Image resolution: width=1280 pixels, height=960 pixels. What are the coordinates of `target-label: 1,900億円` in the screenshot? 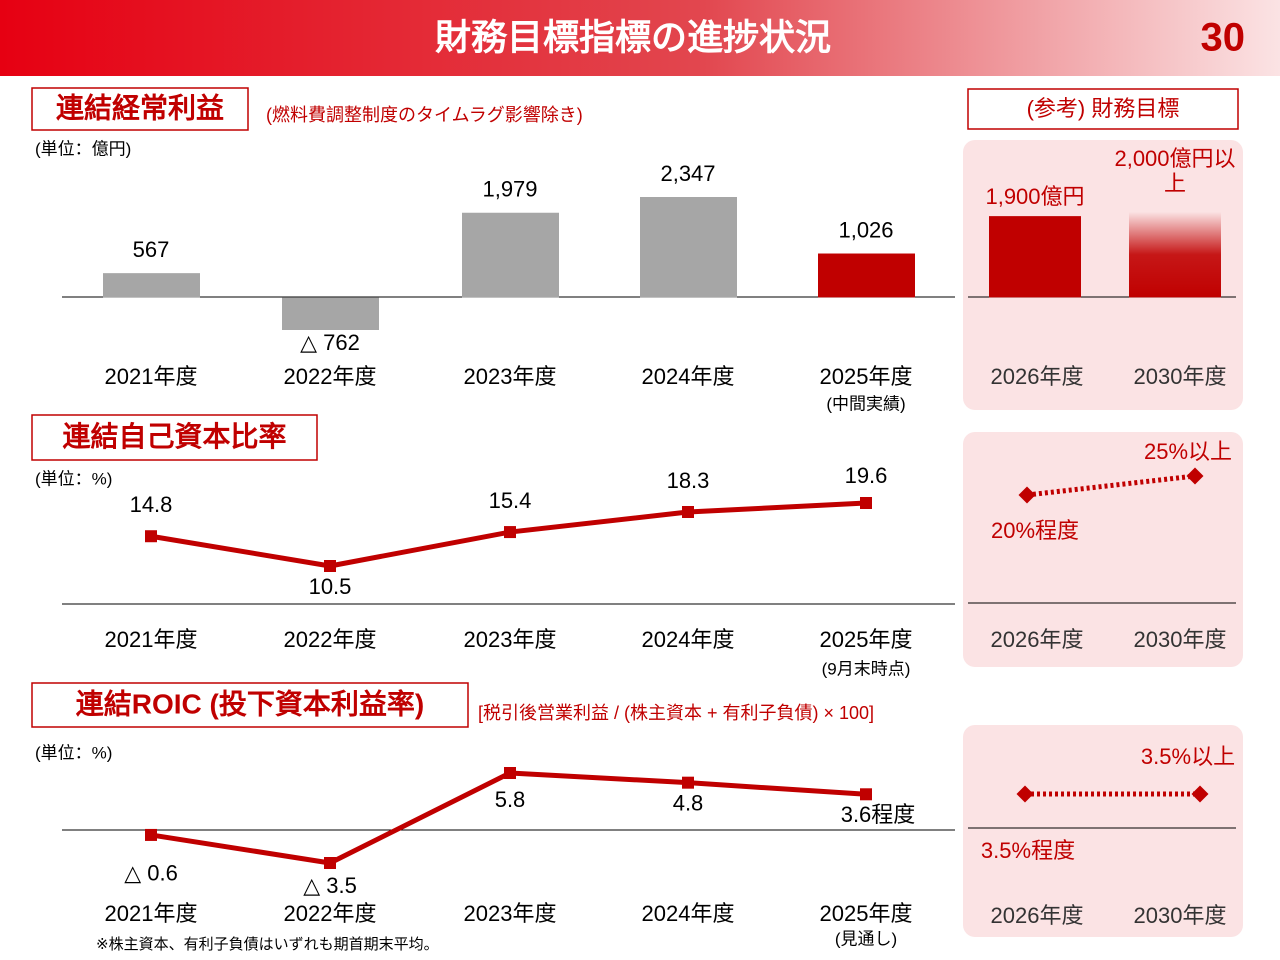 It's located at (1035, 196).